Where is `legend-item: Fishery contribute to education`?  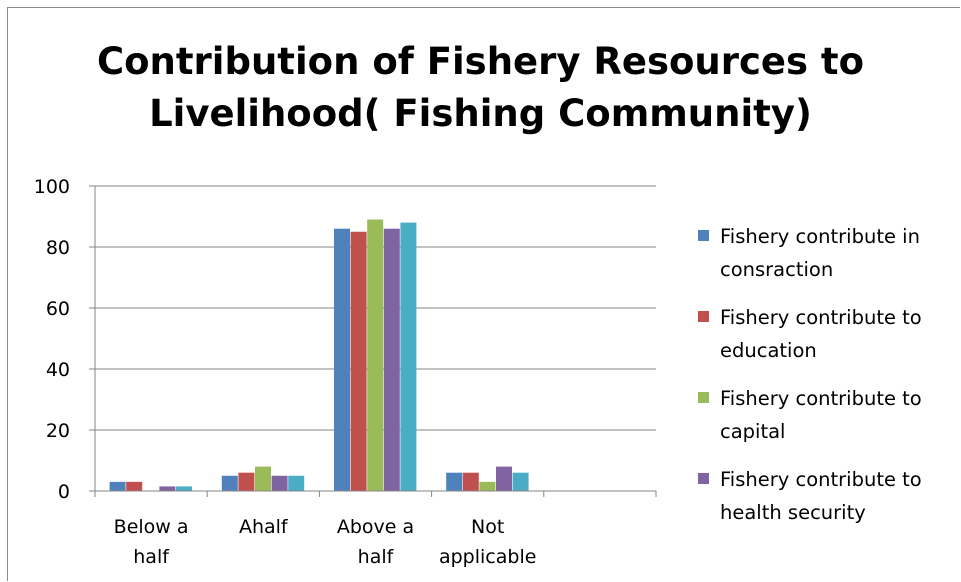 legend-item: Fishery contribute to education is located at coordinates (829, 341).